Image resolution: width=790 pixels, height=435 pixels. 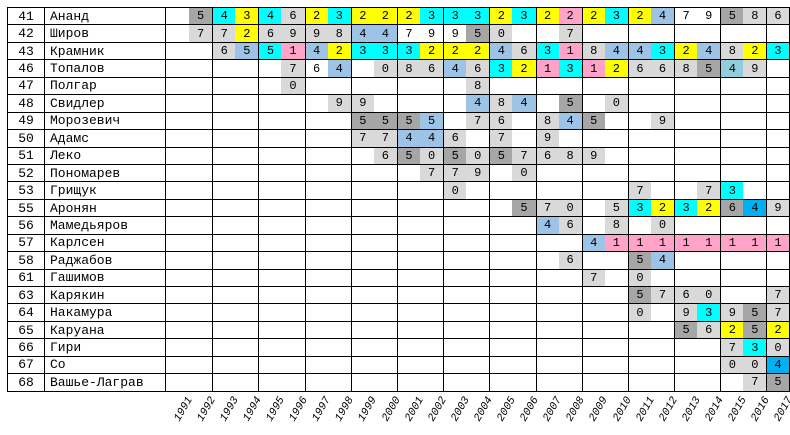 I want to click on player-name-cell: Грищук, so click(x=105, y=190).